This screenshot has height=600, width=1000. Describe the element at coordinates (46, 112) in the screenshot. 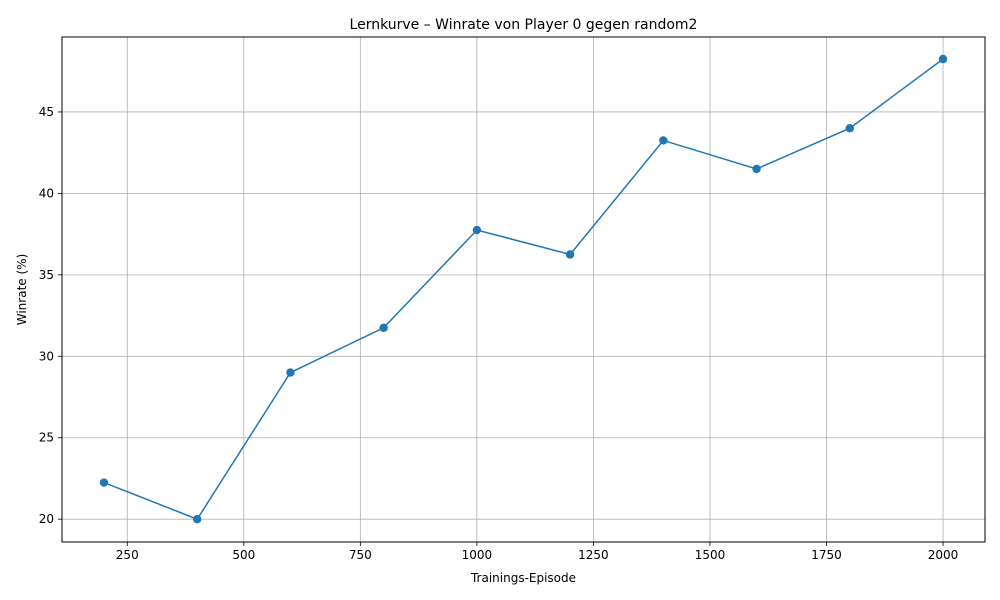

I see `y-tick-label: 45` at that location.